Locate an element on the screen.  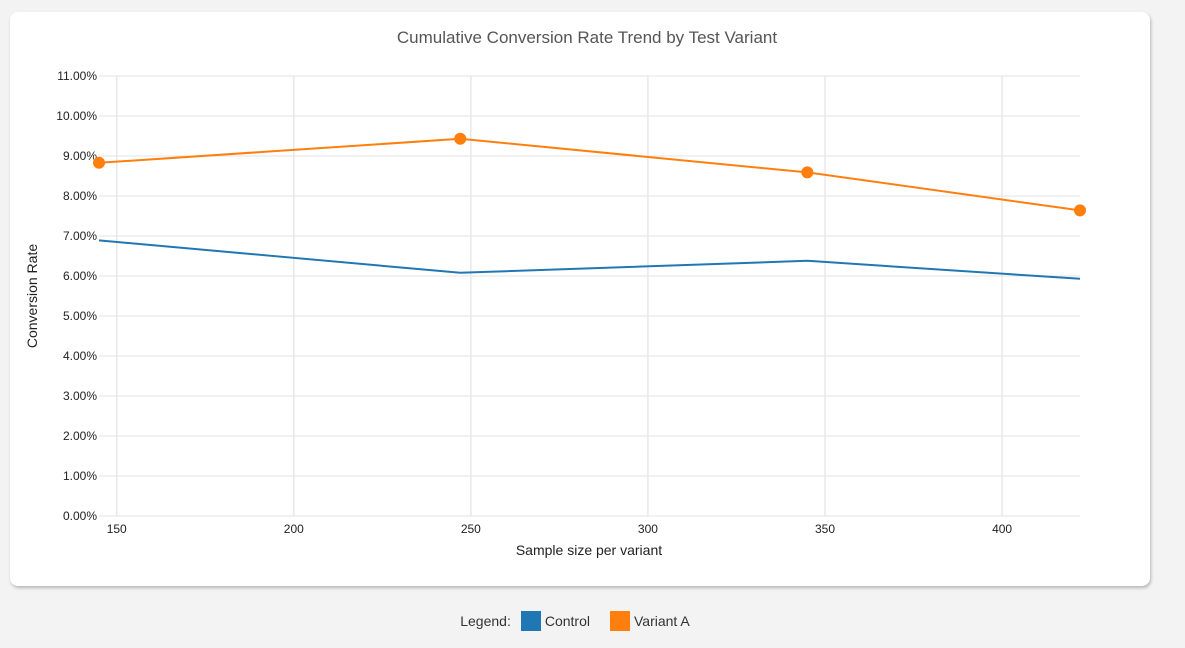
x-tick-label: 250 is located at coordinates (471, 529).